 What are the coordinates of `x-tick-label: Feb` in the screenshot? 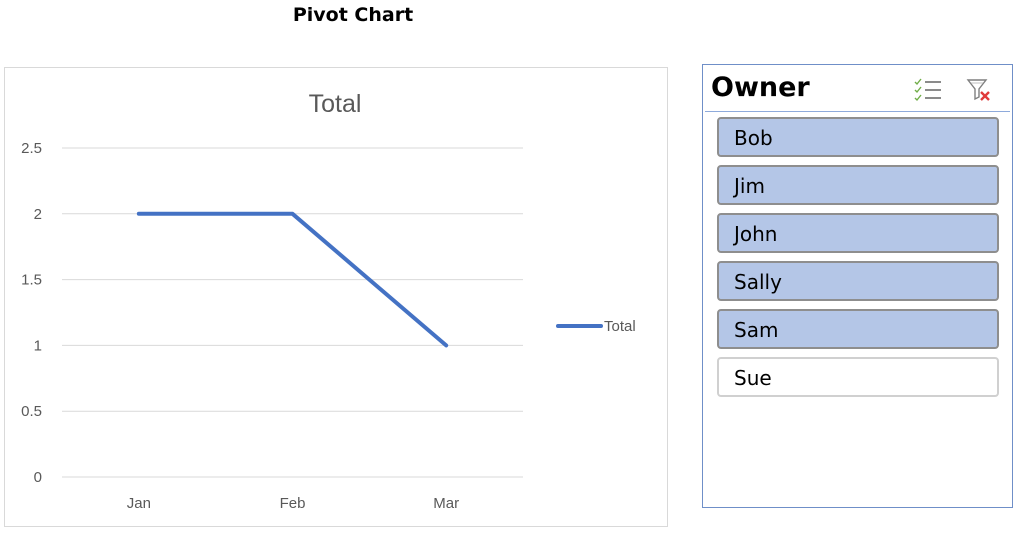 It's located at (293, 503).